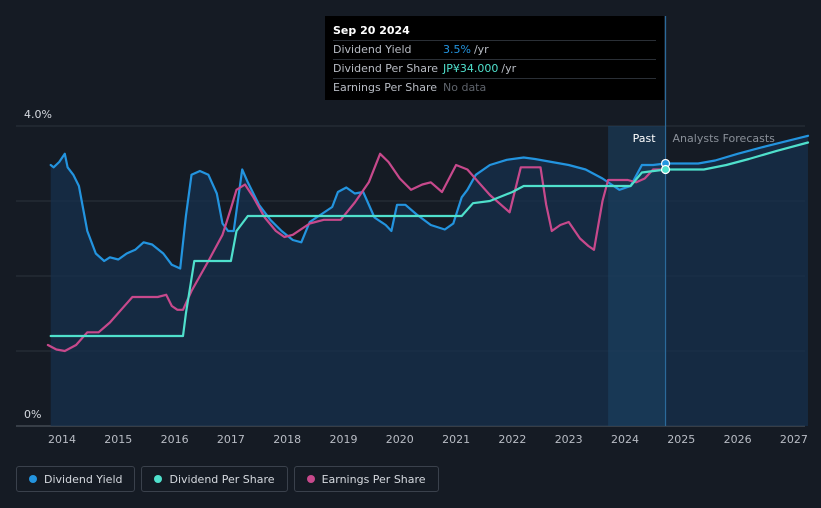 This screenshot has width=821, height=508. What do you see at coordinates (118, 439) in the screenshot?
I see `x-tick-label: 2015` at bounding box center [118, 439].